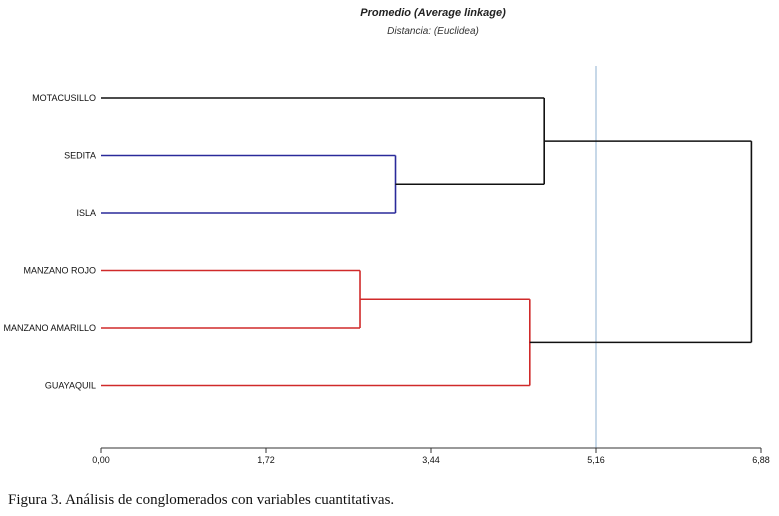  Describe the element at coordinates (431, 460) in the screenshot. I see `x-tick-label: 3,44` at that location.